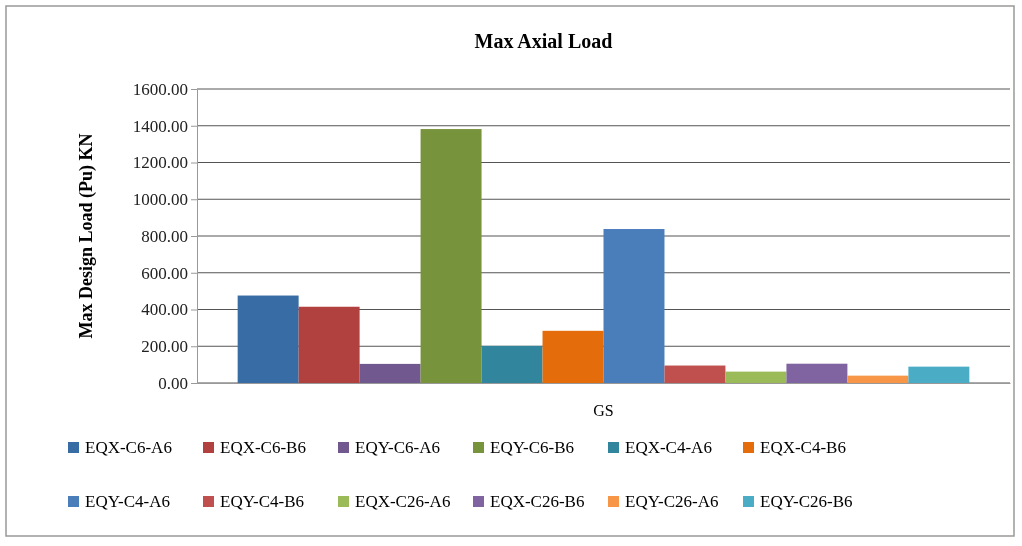  I want to click on x-axis-title: GS, so click(603, 410).